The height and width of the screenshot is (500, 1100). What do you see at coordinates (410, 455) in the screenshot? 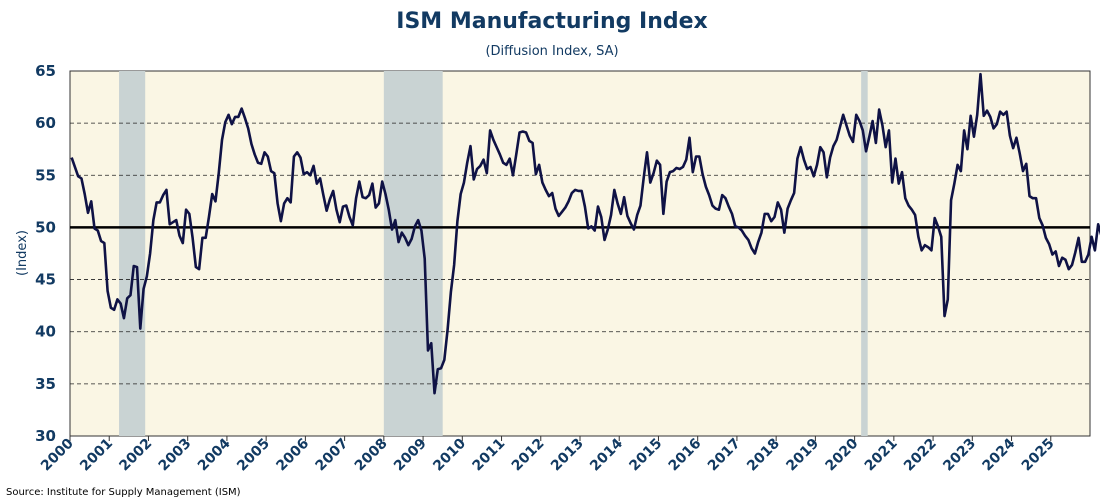
I see `x-tick-label-2009: 2009` at bounding box center [410, 455].